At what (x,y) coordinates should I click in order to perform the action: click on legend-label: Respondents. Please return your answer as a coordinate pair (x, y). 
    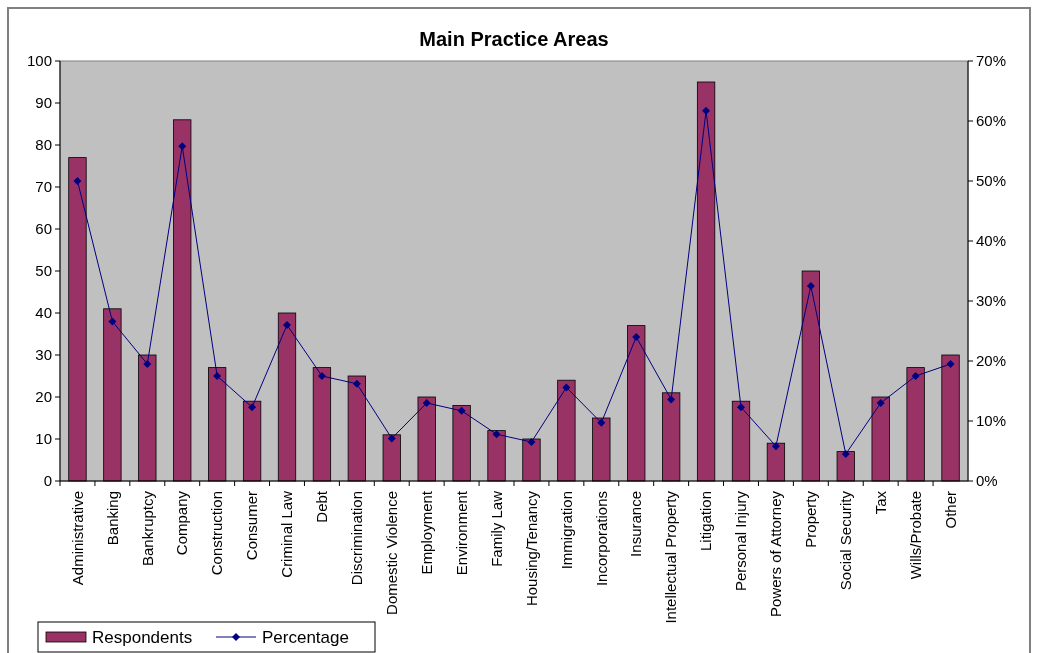
    Looking at the image, I should click on (142, 637).